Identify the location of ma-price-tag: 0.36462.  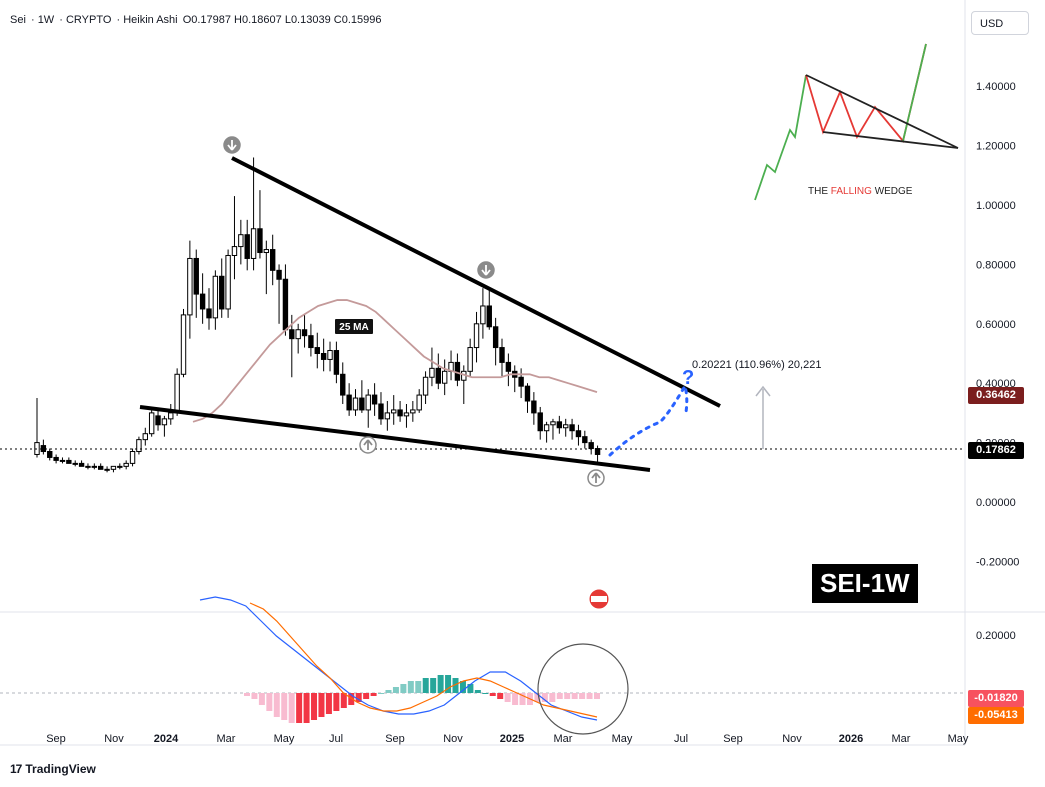
(996, 395).